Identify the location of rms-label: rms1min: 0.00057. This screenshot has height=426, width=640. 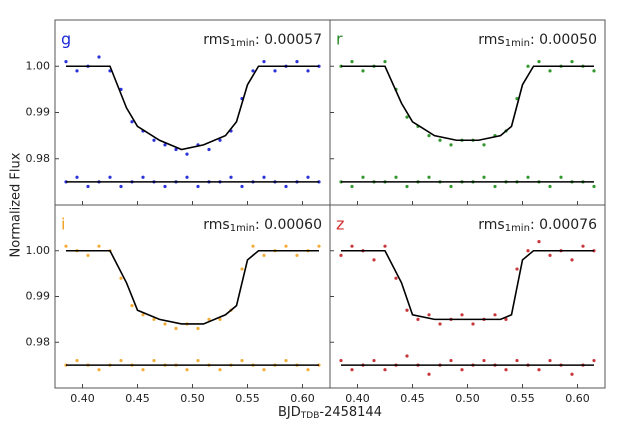
(262, 40).